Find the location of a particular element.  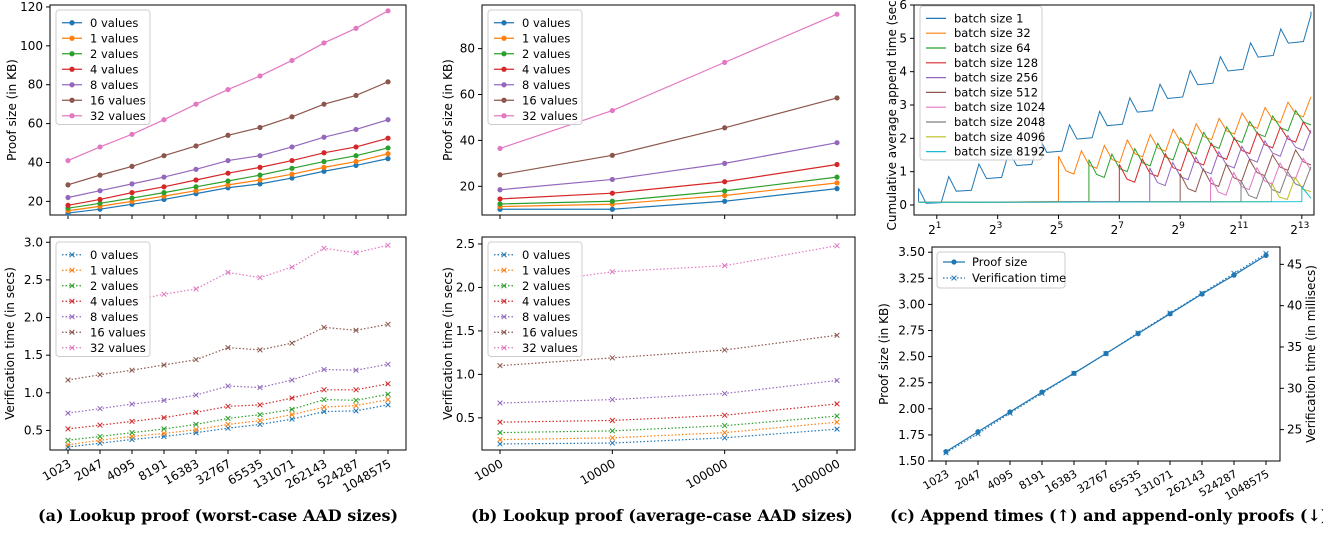

x-tick-label: 2047 is located at coordinates (968, 479).